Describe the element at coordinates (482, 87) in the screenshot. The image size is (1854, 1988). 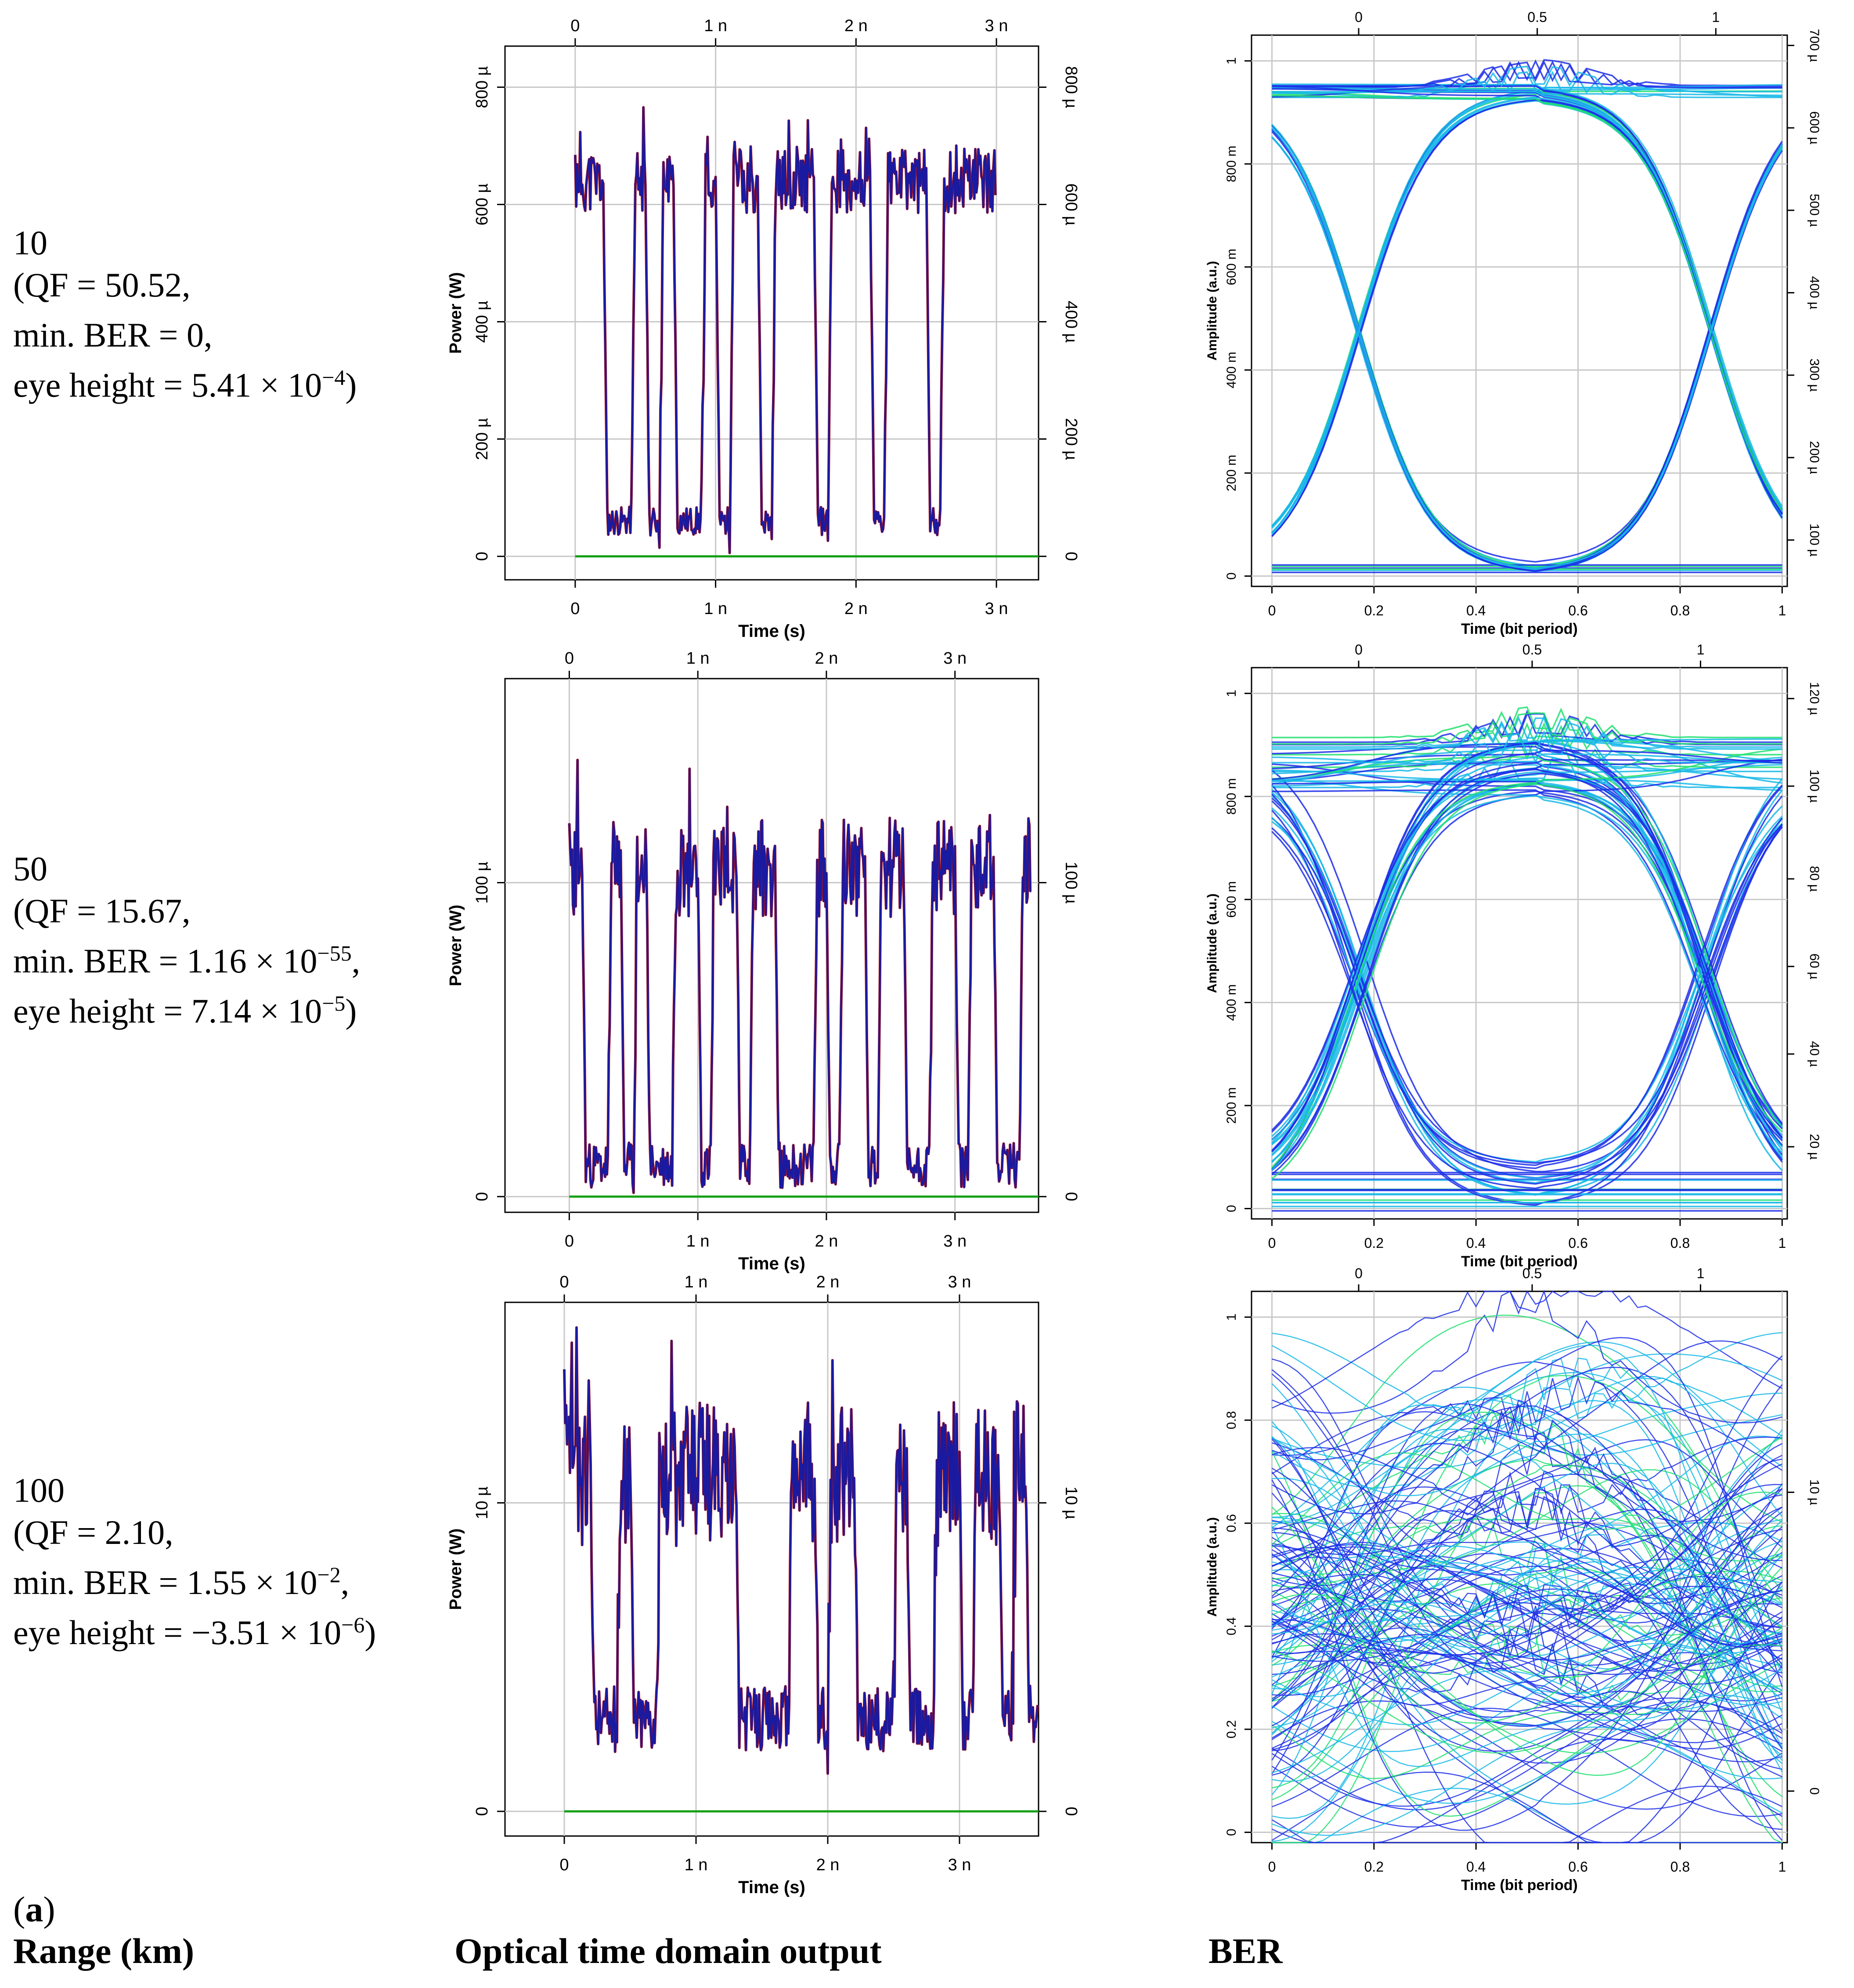
I see `y-tick-label: 800 µ` at that location.